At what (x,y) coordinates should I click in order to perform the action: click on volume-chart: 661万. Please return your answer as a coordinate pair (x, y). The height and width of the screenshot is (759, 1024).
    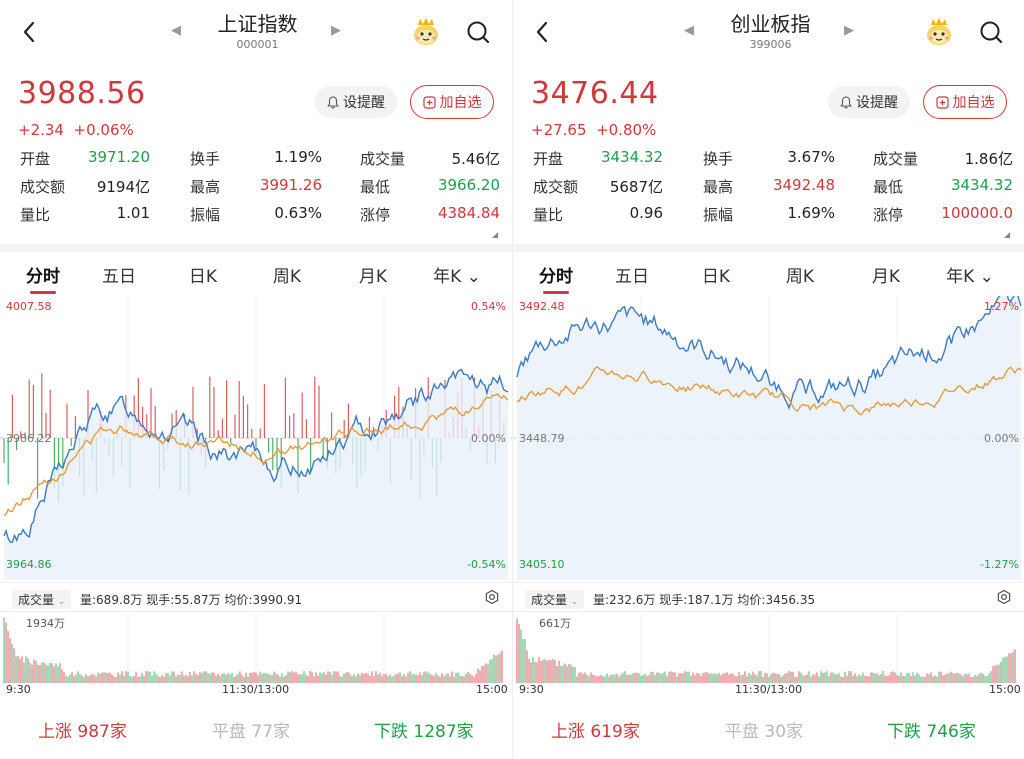
    Looking at the image, I should click on (768, 648).